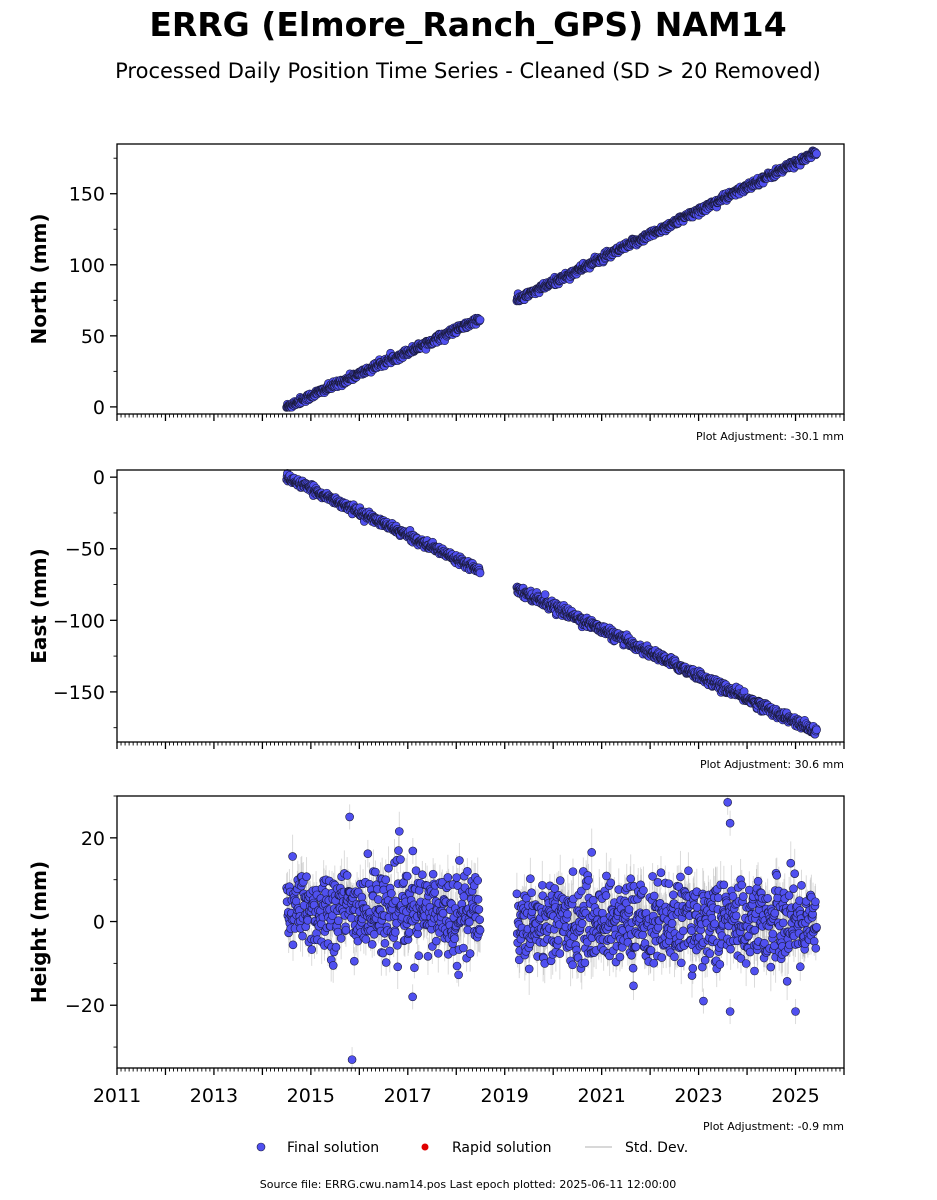 Image resolution: width=937 pixels, height=1200 pixels. Describe the element at coordinates (770, 436) in the screenshot. I see `plot-adjustment: Plot Adjustment: -30.1 mm` at that location.